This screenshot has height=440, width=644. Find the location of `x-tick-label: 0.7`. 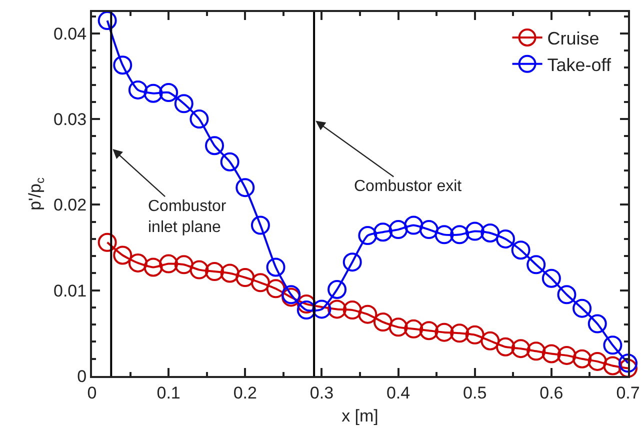

x-tick-label: 0.7 is located at coordinates (628, 392).